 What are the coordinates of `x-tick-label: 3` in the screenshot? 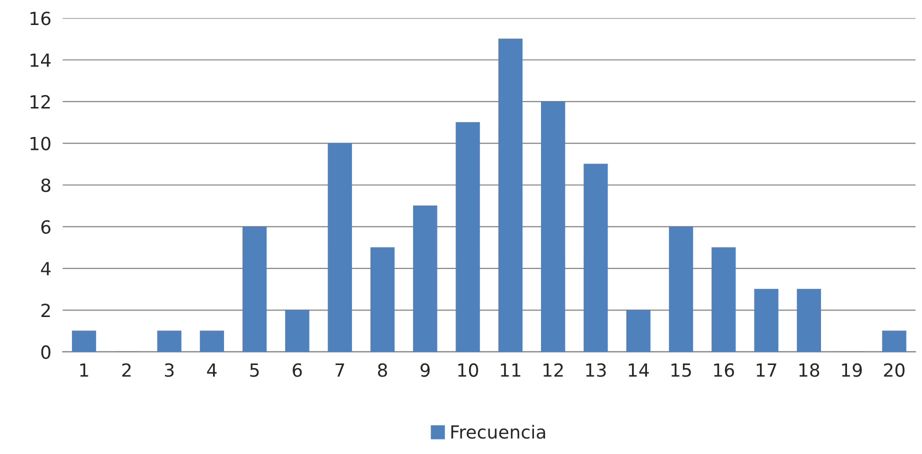 It's located at (169, 370).